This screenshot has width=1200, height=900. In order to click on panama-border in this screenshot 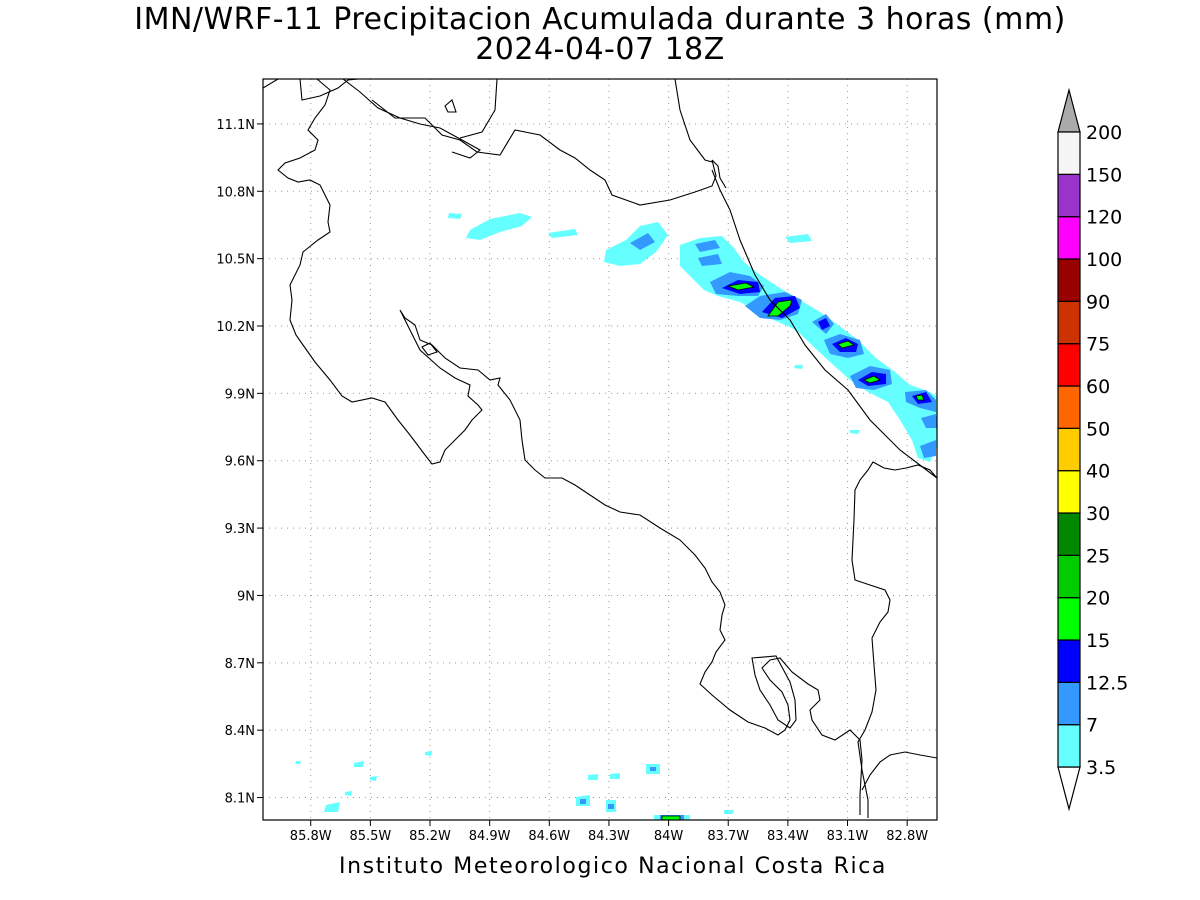, I will do `click(894, 639)`.